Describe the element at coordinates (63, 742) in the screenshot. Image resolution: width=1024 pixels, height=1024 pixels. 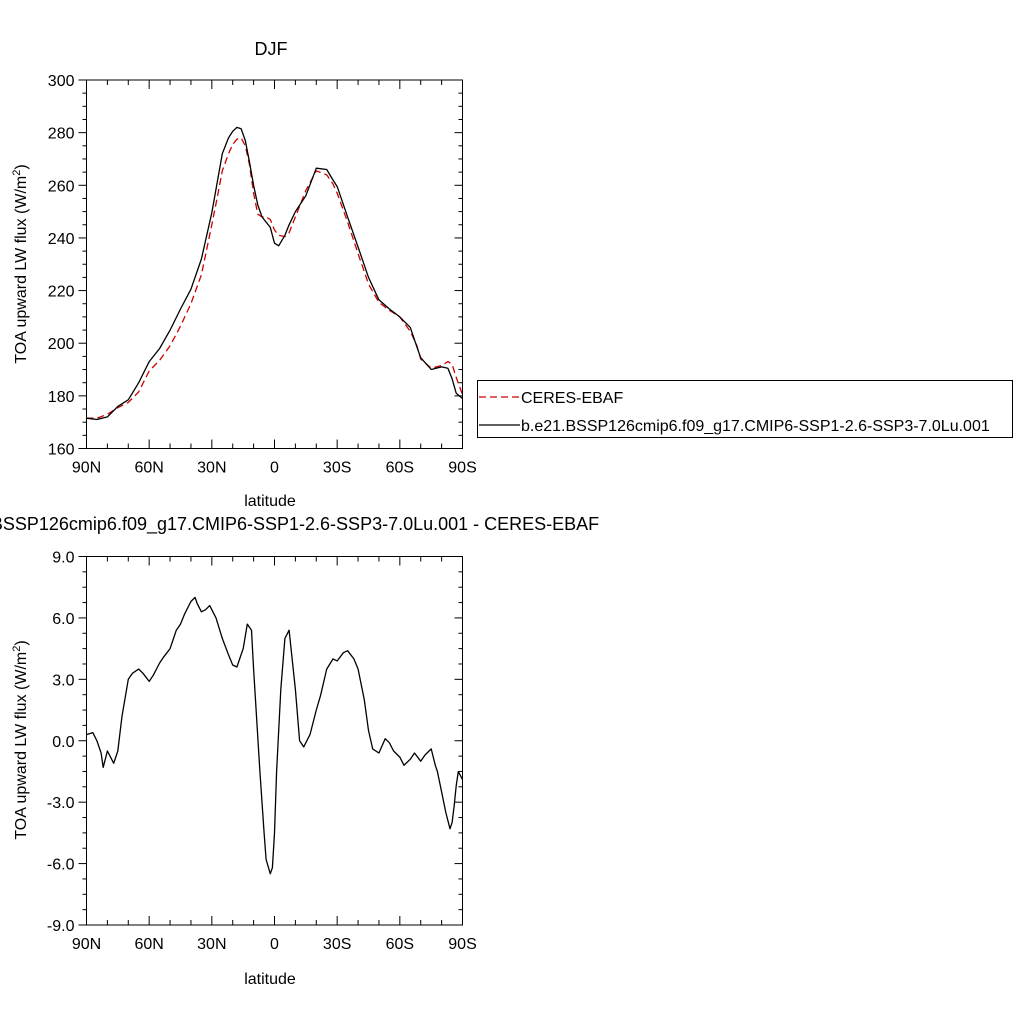
I see `bottom-y-tick-label: 0.0` at that location.